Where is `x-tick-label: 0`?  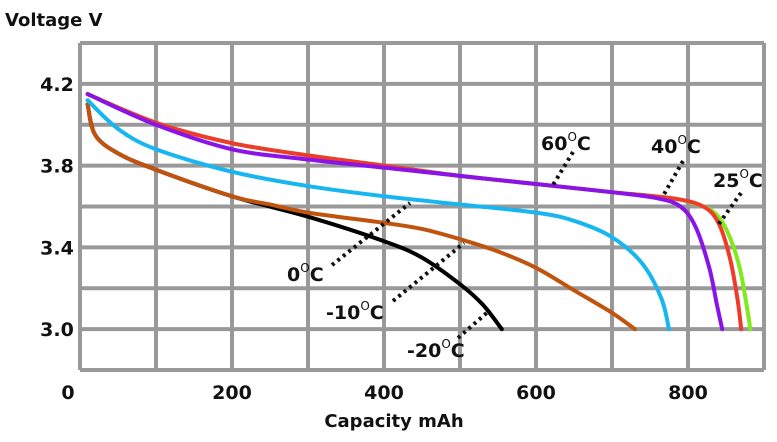 x-tick-label: 0 is located at coordinates (67, 393).